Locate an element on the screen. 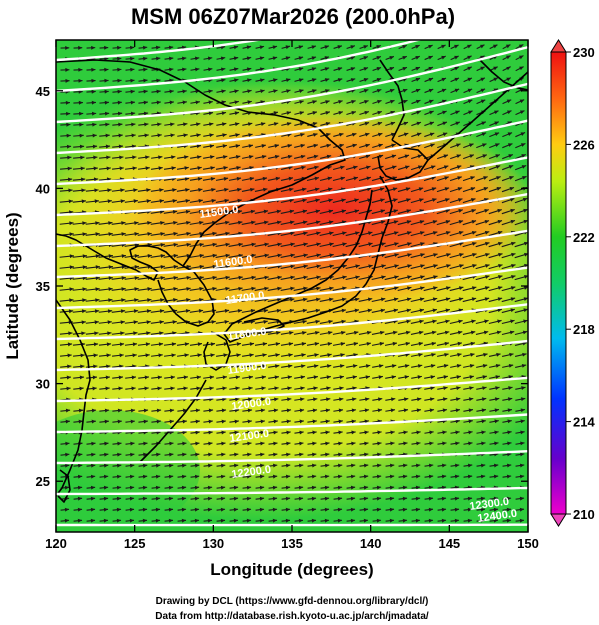 The image size is (599, 625). colorbar-label: 210 is located at coordinates (584, 514).